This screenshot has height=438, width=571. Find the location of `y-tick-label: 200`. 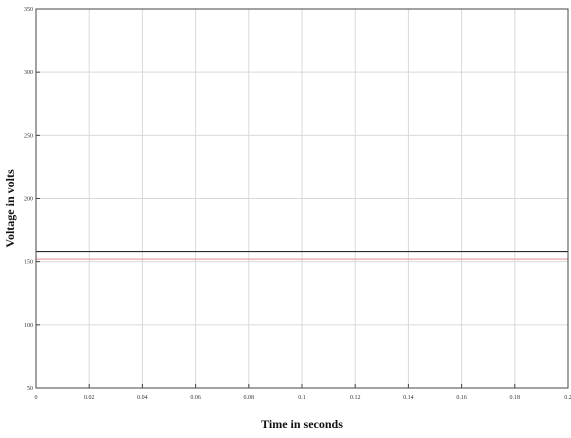

y-tick-label: 200 is located at coordinates (28, 200).